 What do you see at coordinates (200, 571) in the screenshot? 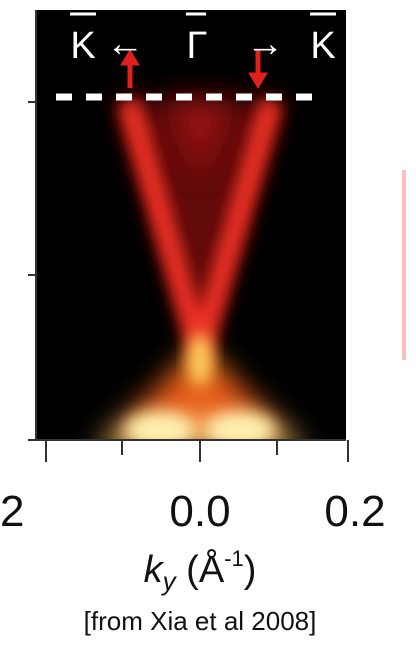
I see `x-axis-label: ky (Å-1)` at bounding box center [200, 571].